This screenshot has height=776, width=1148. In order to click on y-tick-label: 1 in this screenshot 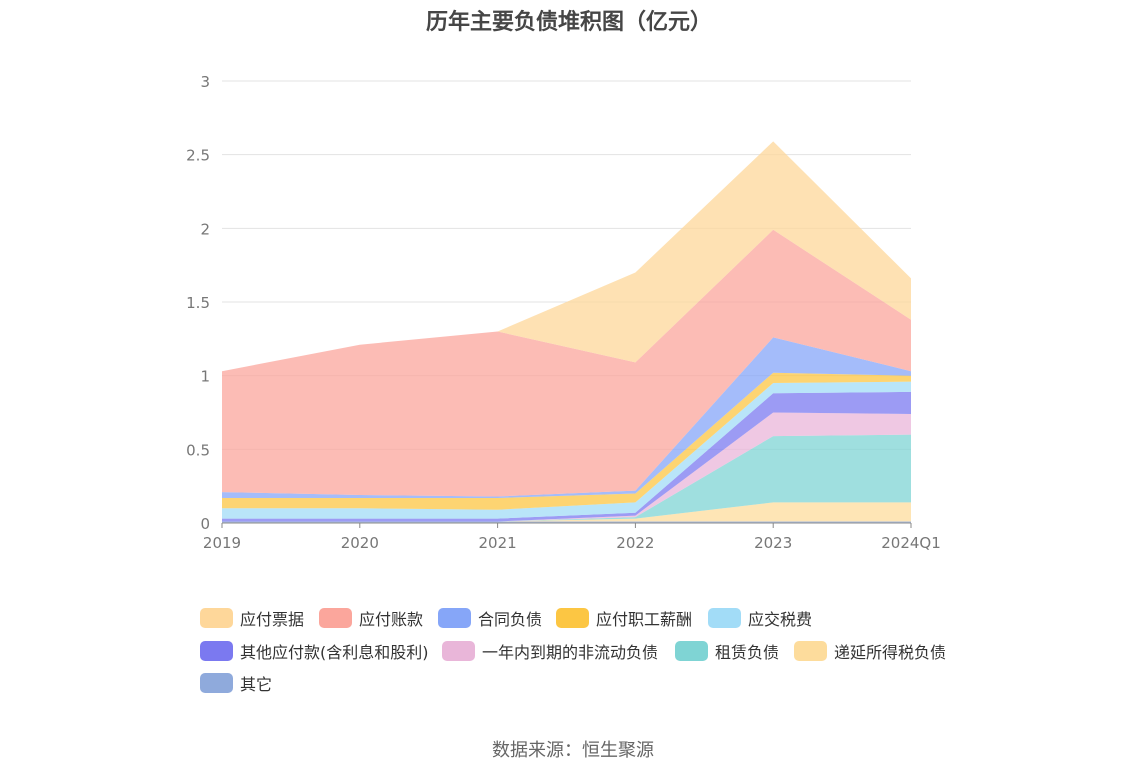, I will do `click(205, 377)`.